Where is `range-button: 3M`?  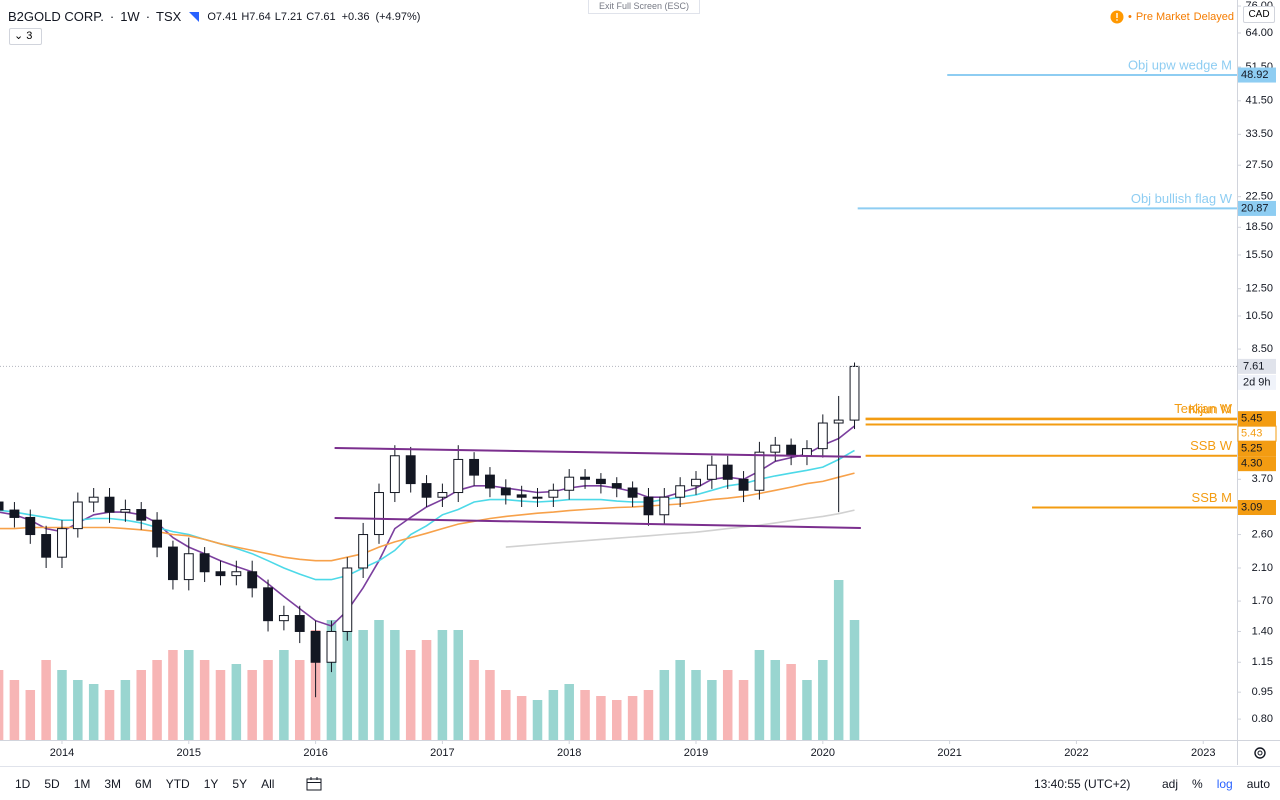 range-button: 3M is located at coordinates (113, 784).